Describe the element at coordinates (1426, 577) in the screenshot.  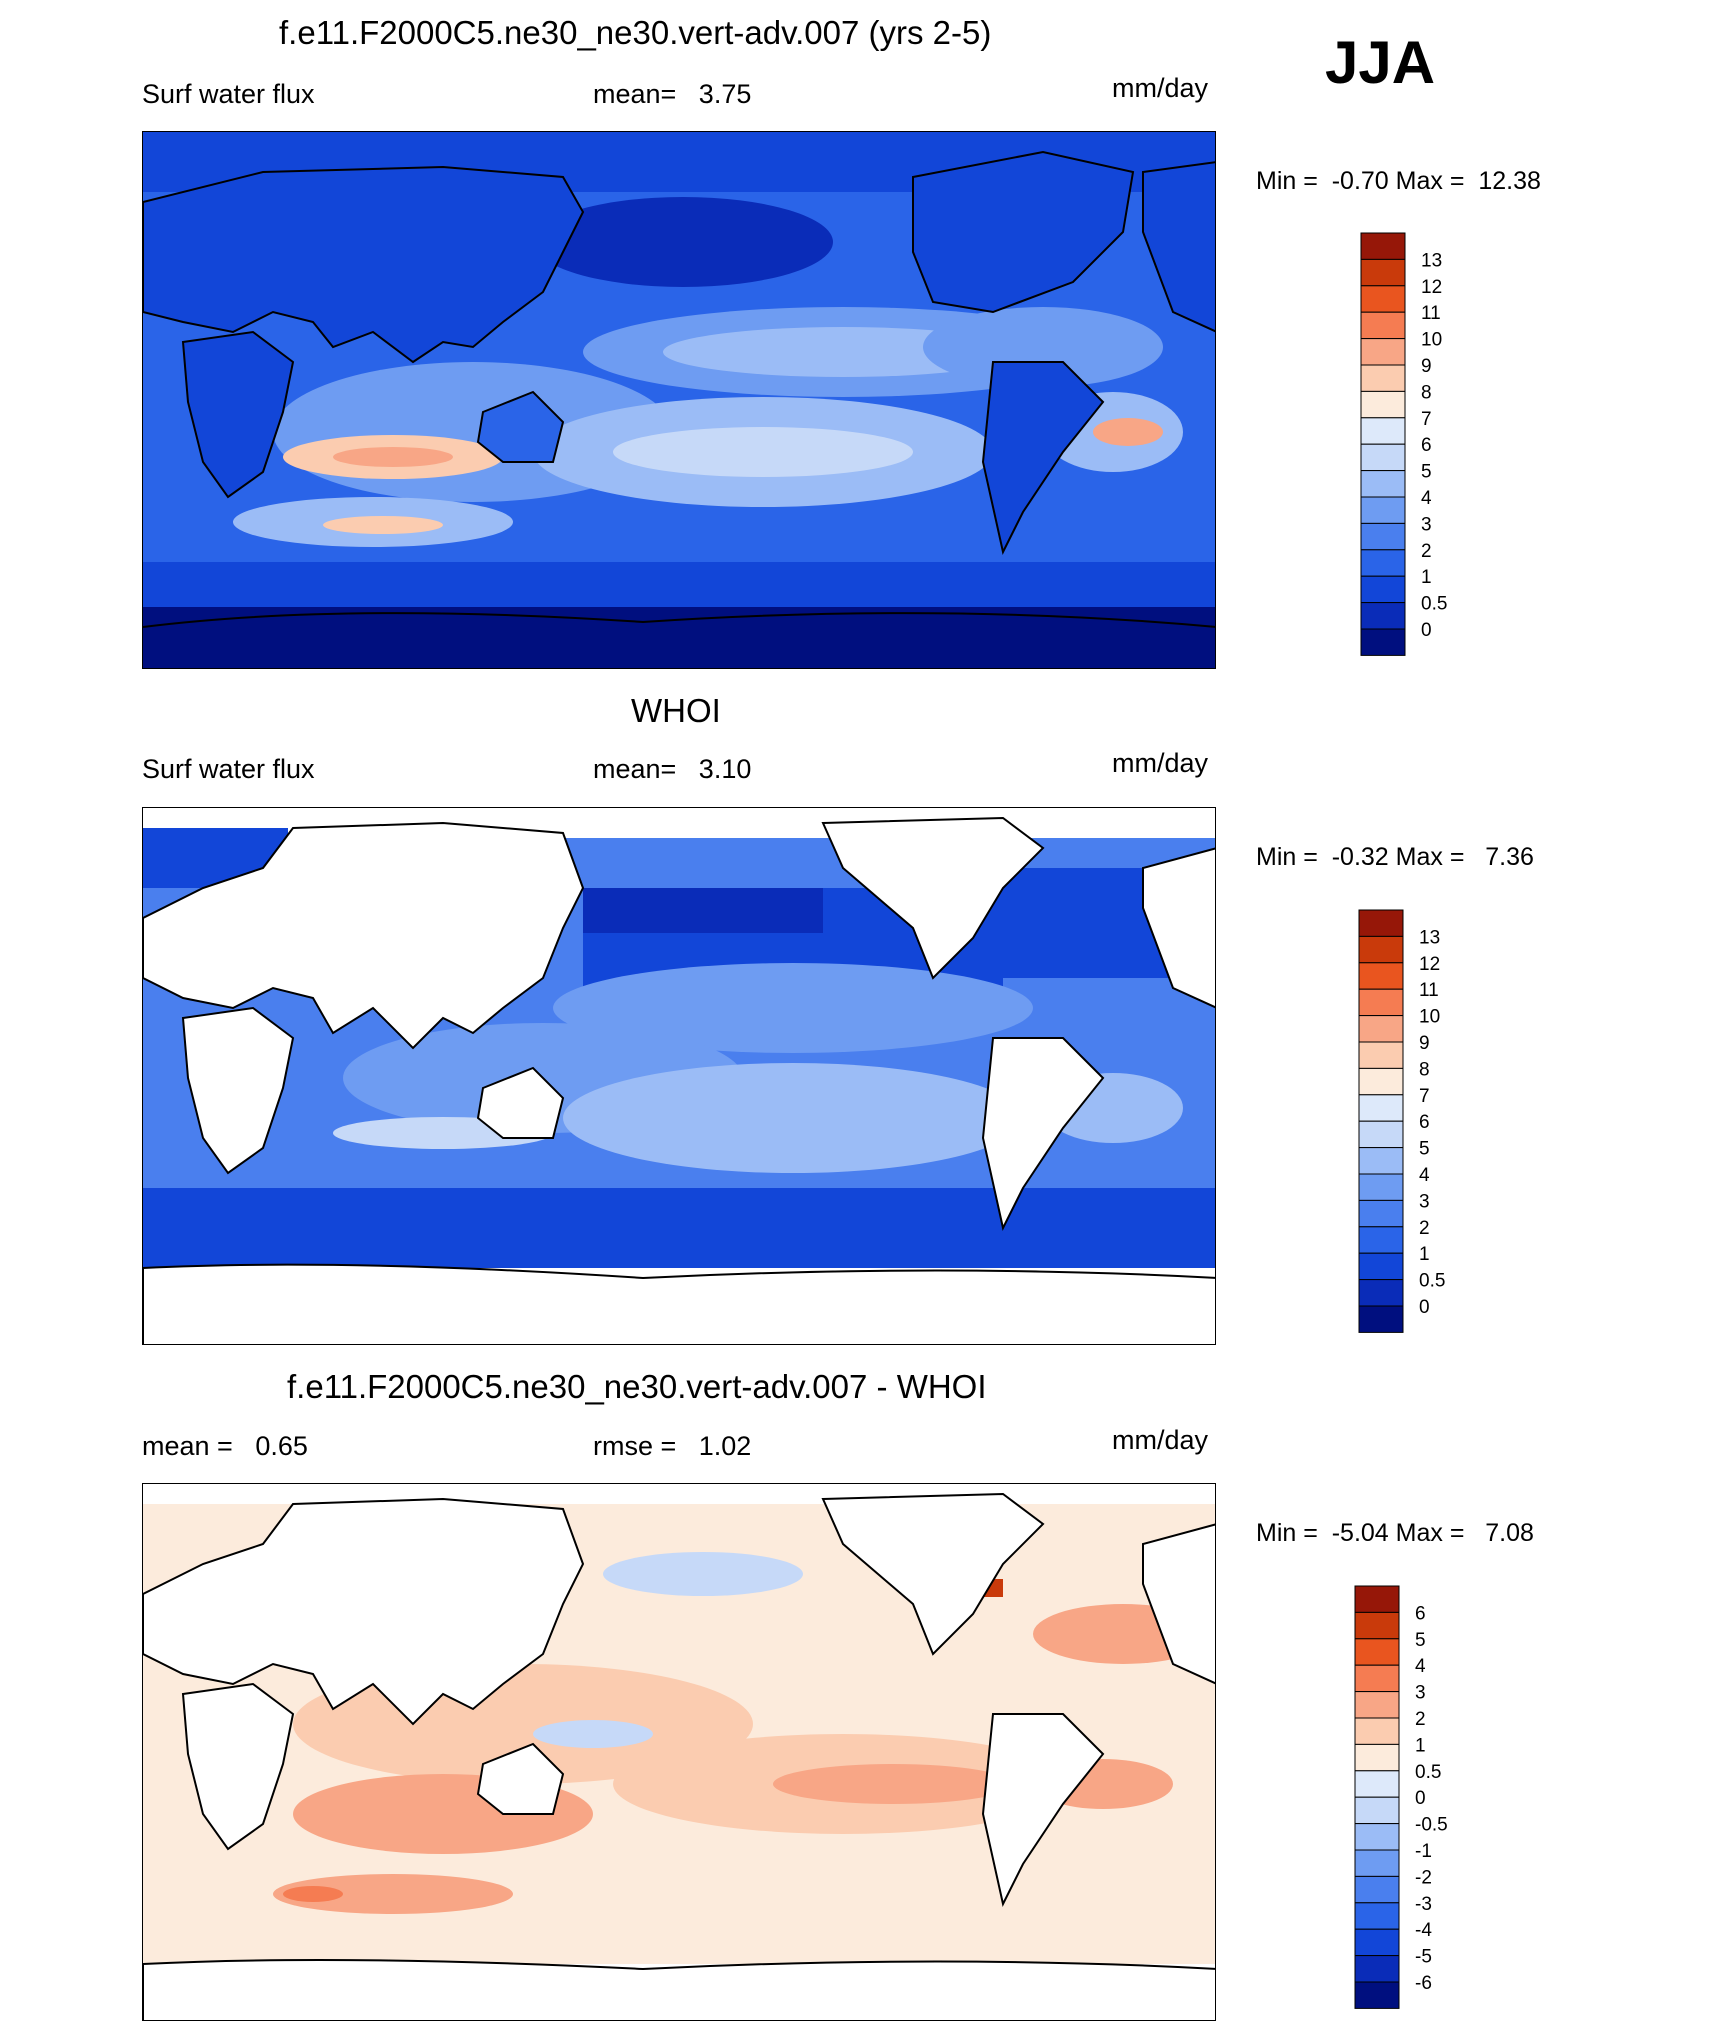
I see `colorbar-tick-label: 1` at that location.